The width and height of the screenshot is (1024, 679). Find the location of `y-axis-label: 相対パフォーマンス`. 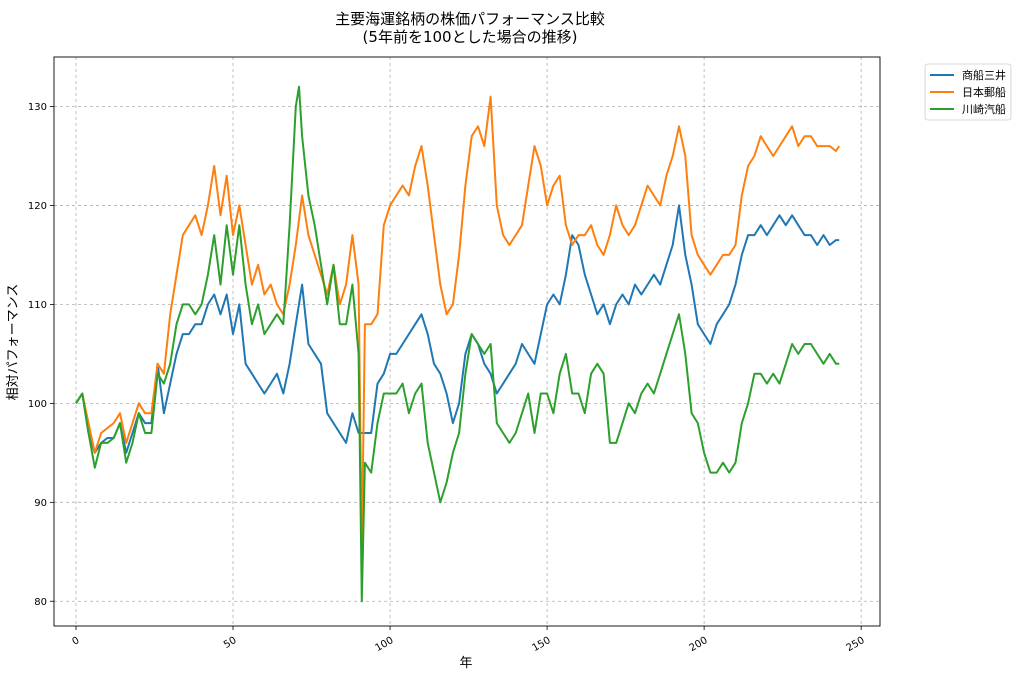

y-axis-label: 相対パフォーマンス is located at coordinates (13, 342).